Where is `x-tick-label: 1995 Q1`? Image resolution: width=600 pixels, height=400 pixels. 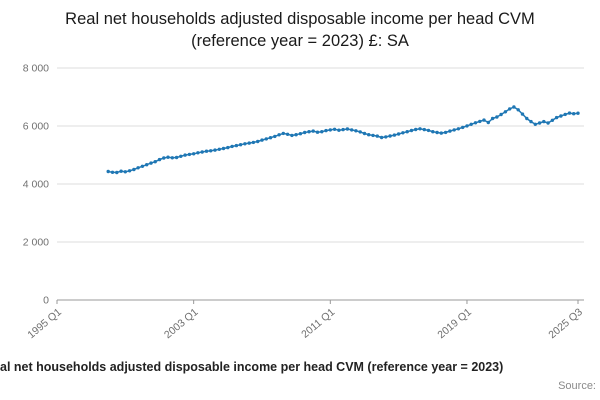
x-tick-label: 1995 Q1 is located at coordinates (44, 323).